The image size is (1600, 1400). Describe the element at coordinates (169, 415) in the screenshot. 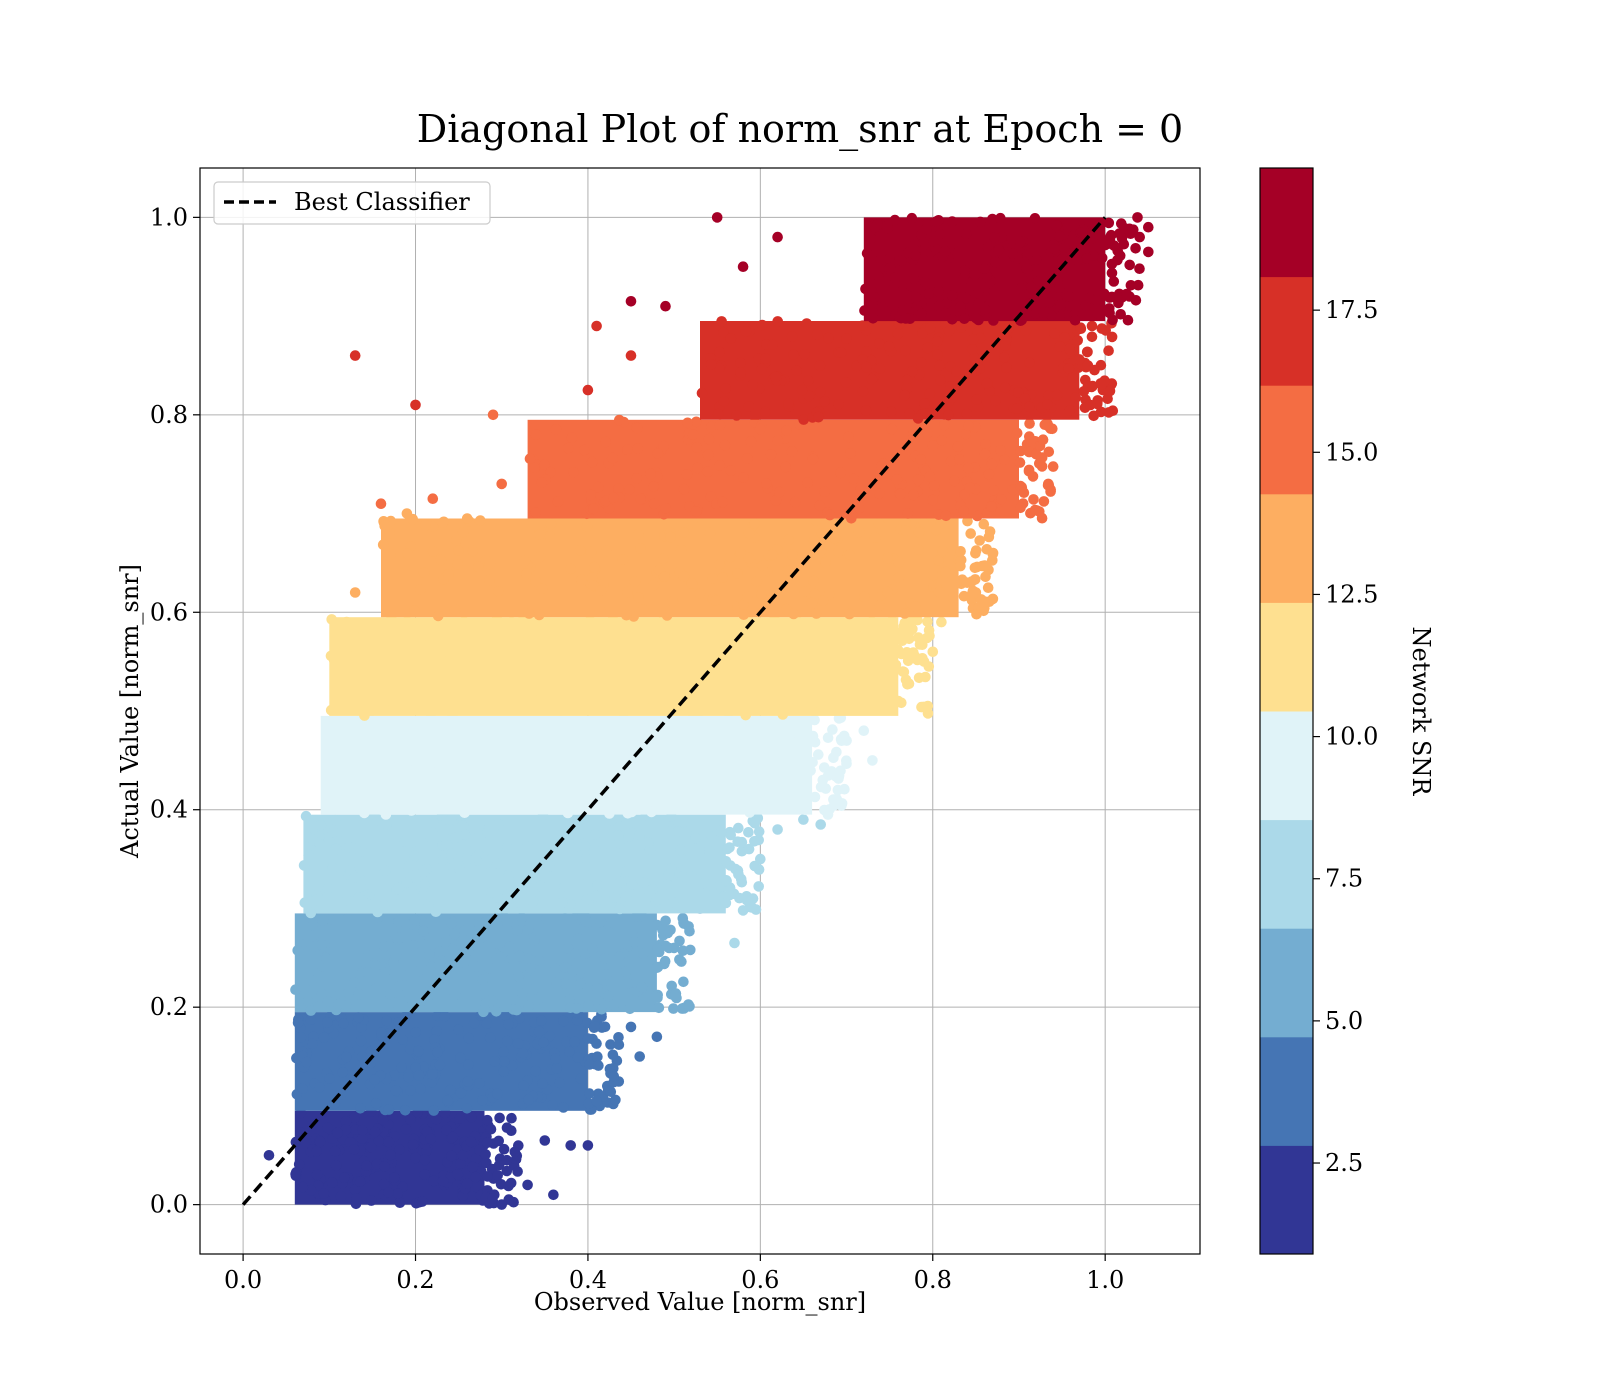

I see `y-tick-label: 0.8` at that location.